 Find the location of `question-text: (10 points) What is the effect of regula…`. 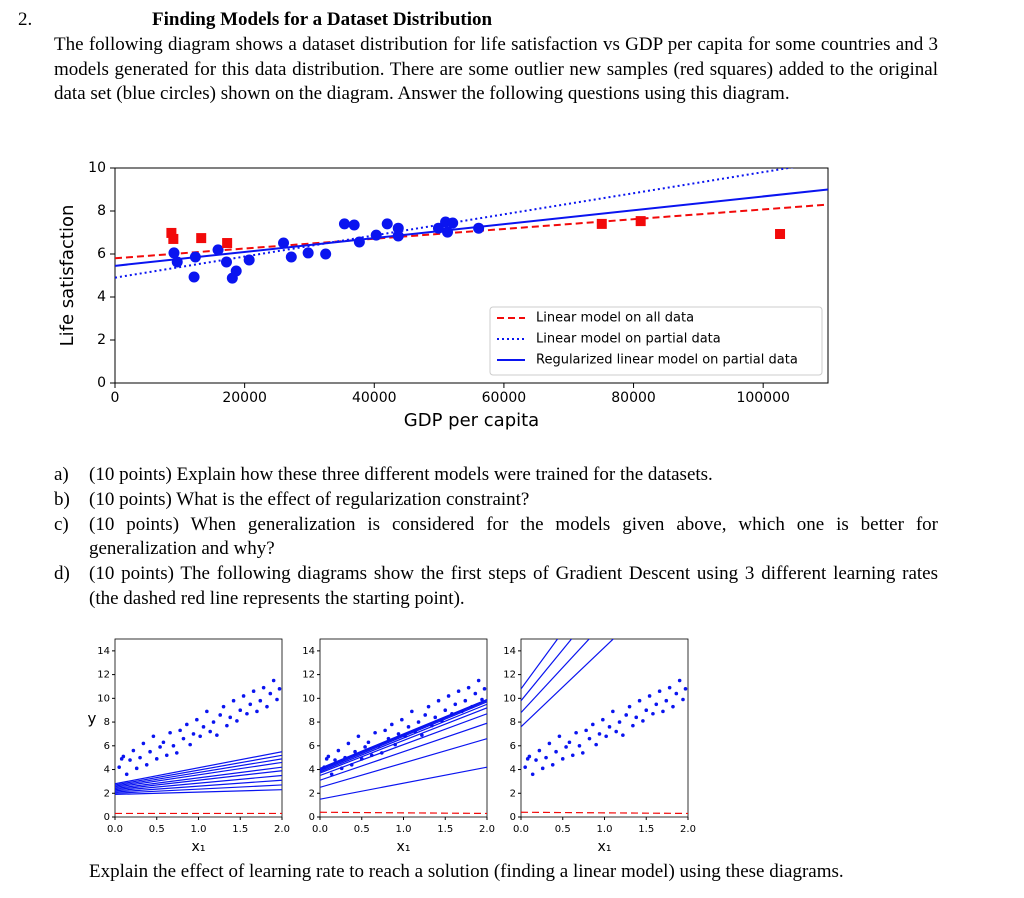

question-text: (10 points) What is the effect of regula… is located at coordinates (309, 499).